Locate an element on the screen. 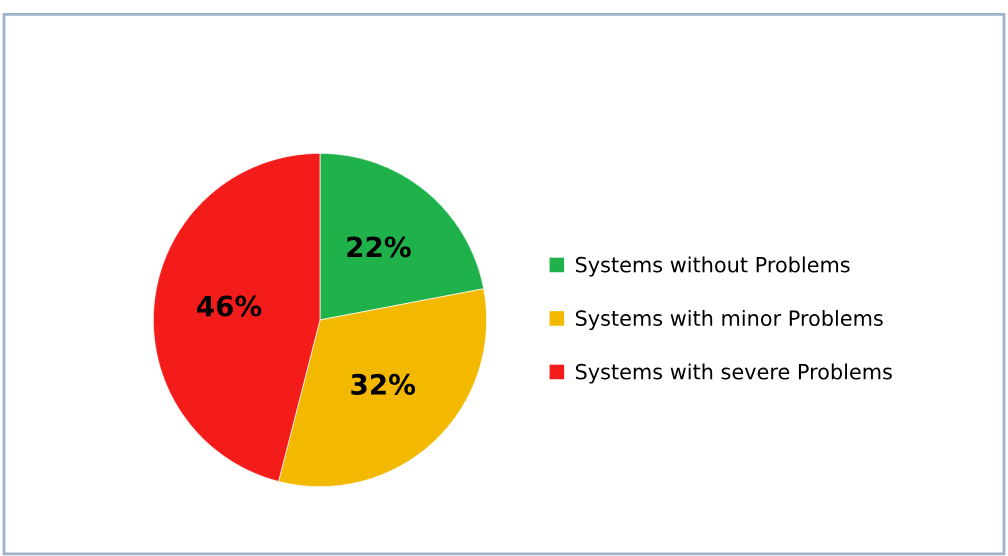 Image resolution: width=1008 pixels, height=556 pixels. legend-label: Systems without Problems is located at coordinates (712, 266).